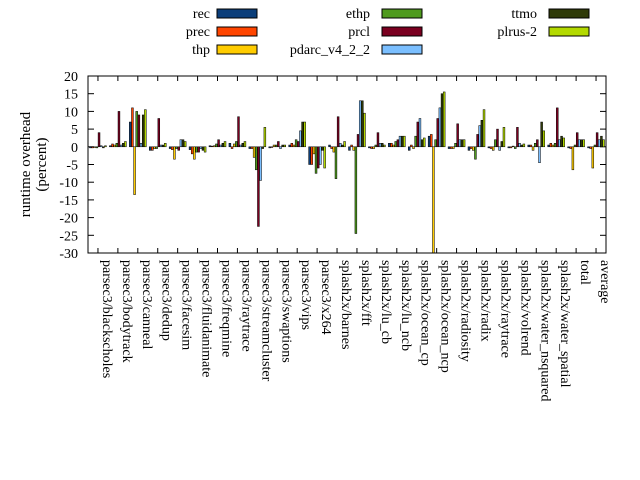  What do you see at coordinates (71, 77) in the screenshot?
I see `y-tick-label: 20` at bounding box center [71, 77].